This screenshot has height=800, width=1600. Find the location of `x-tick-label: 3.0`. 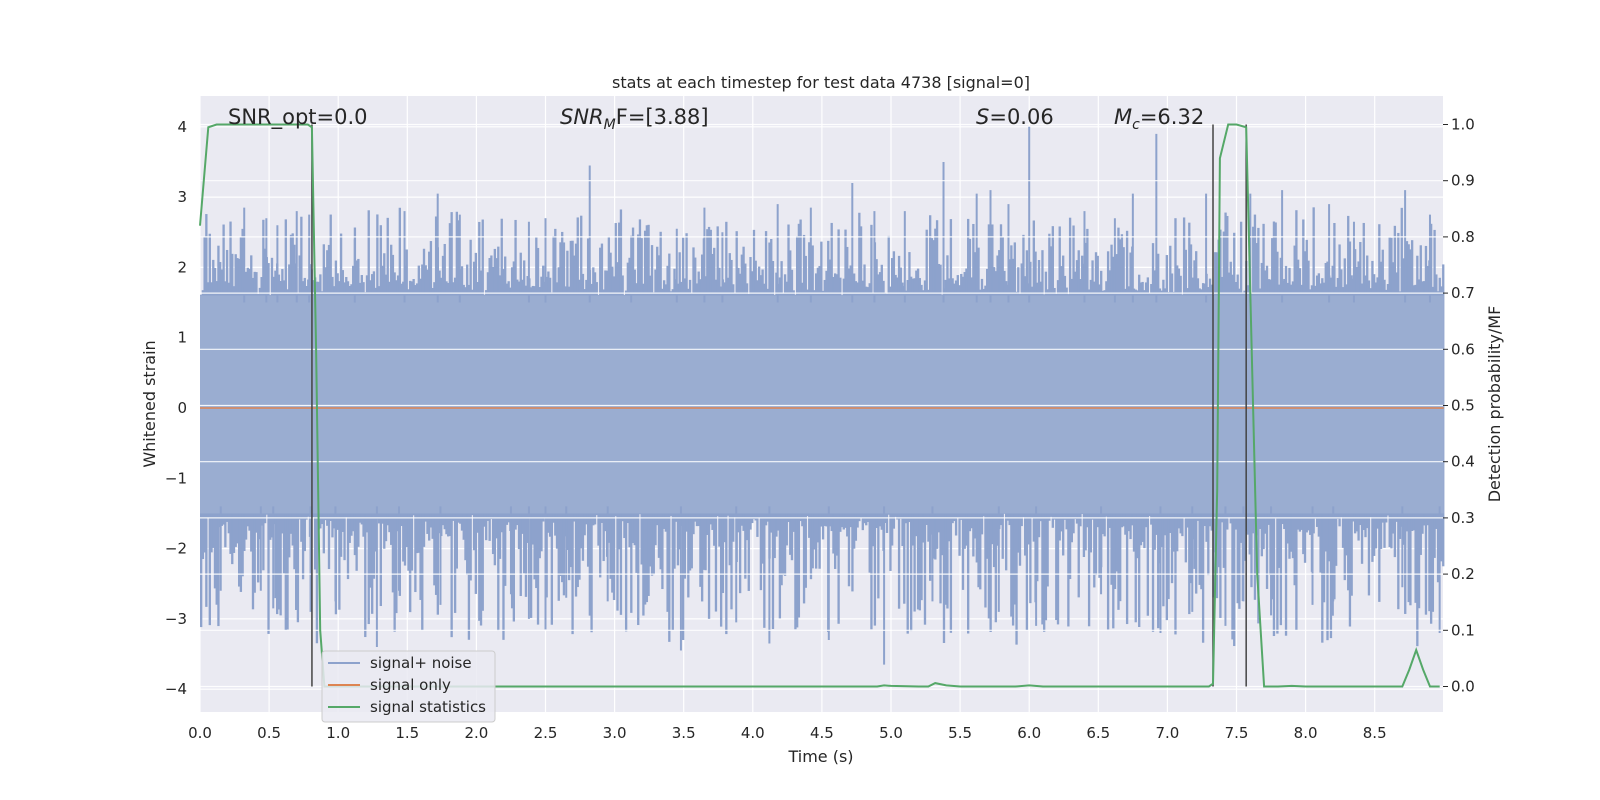

x-tick-label: 3.0 is located at coordinates (615, 733).